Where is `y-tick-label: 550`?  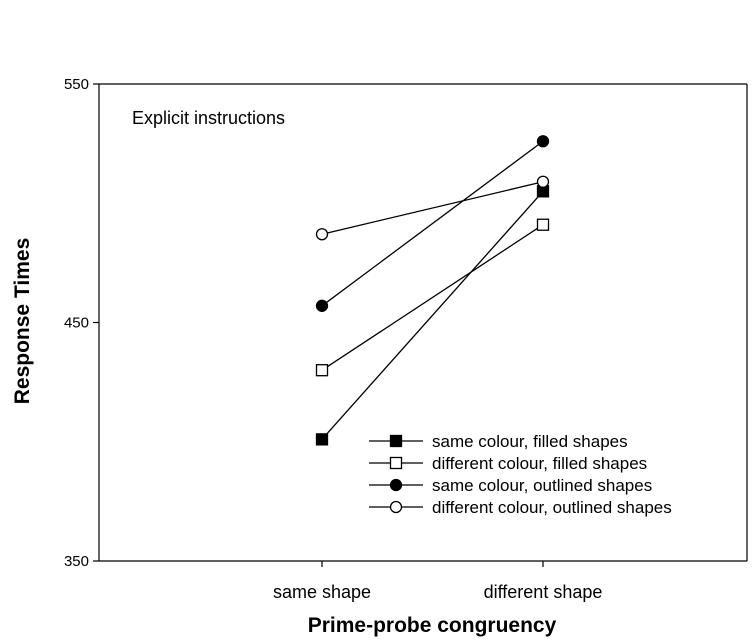
y-tick-label: 550 is located at coordinates (76, 84).